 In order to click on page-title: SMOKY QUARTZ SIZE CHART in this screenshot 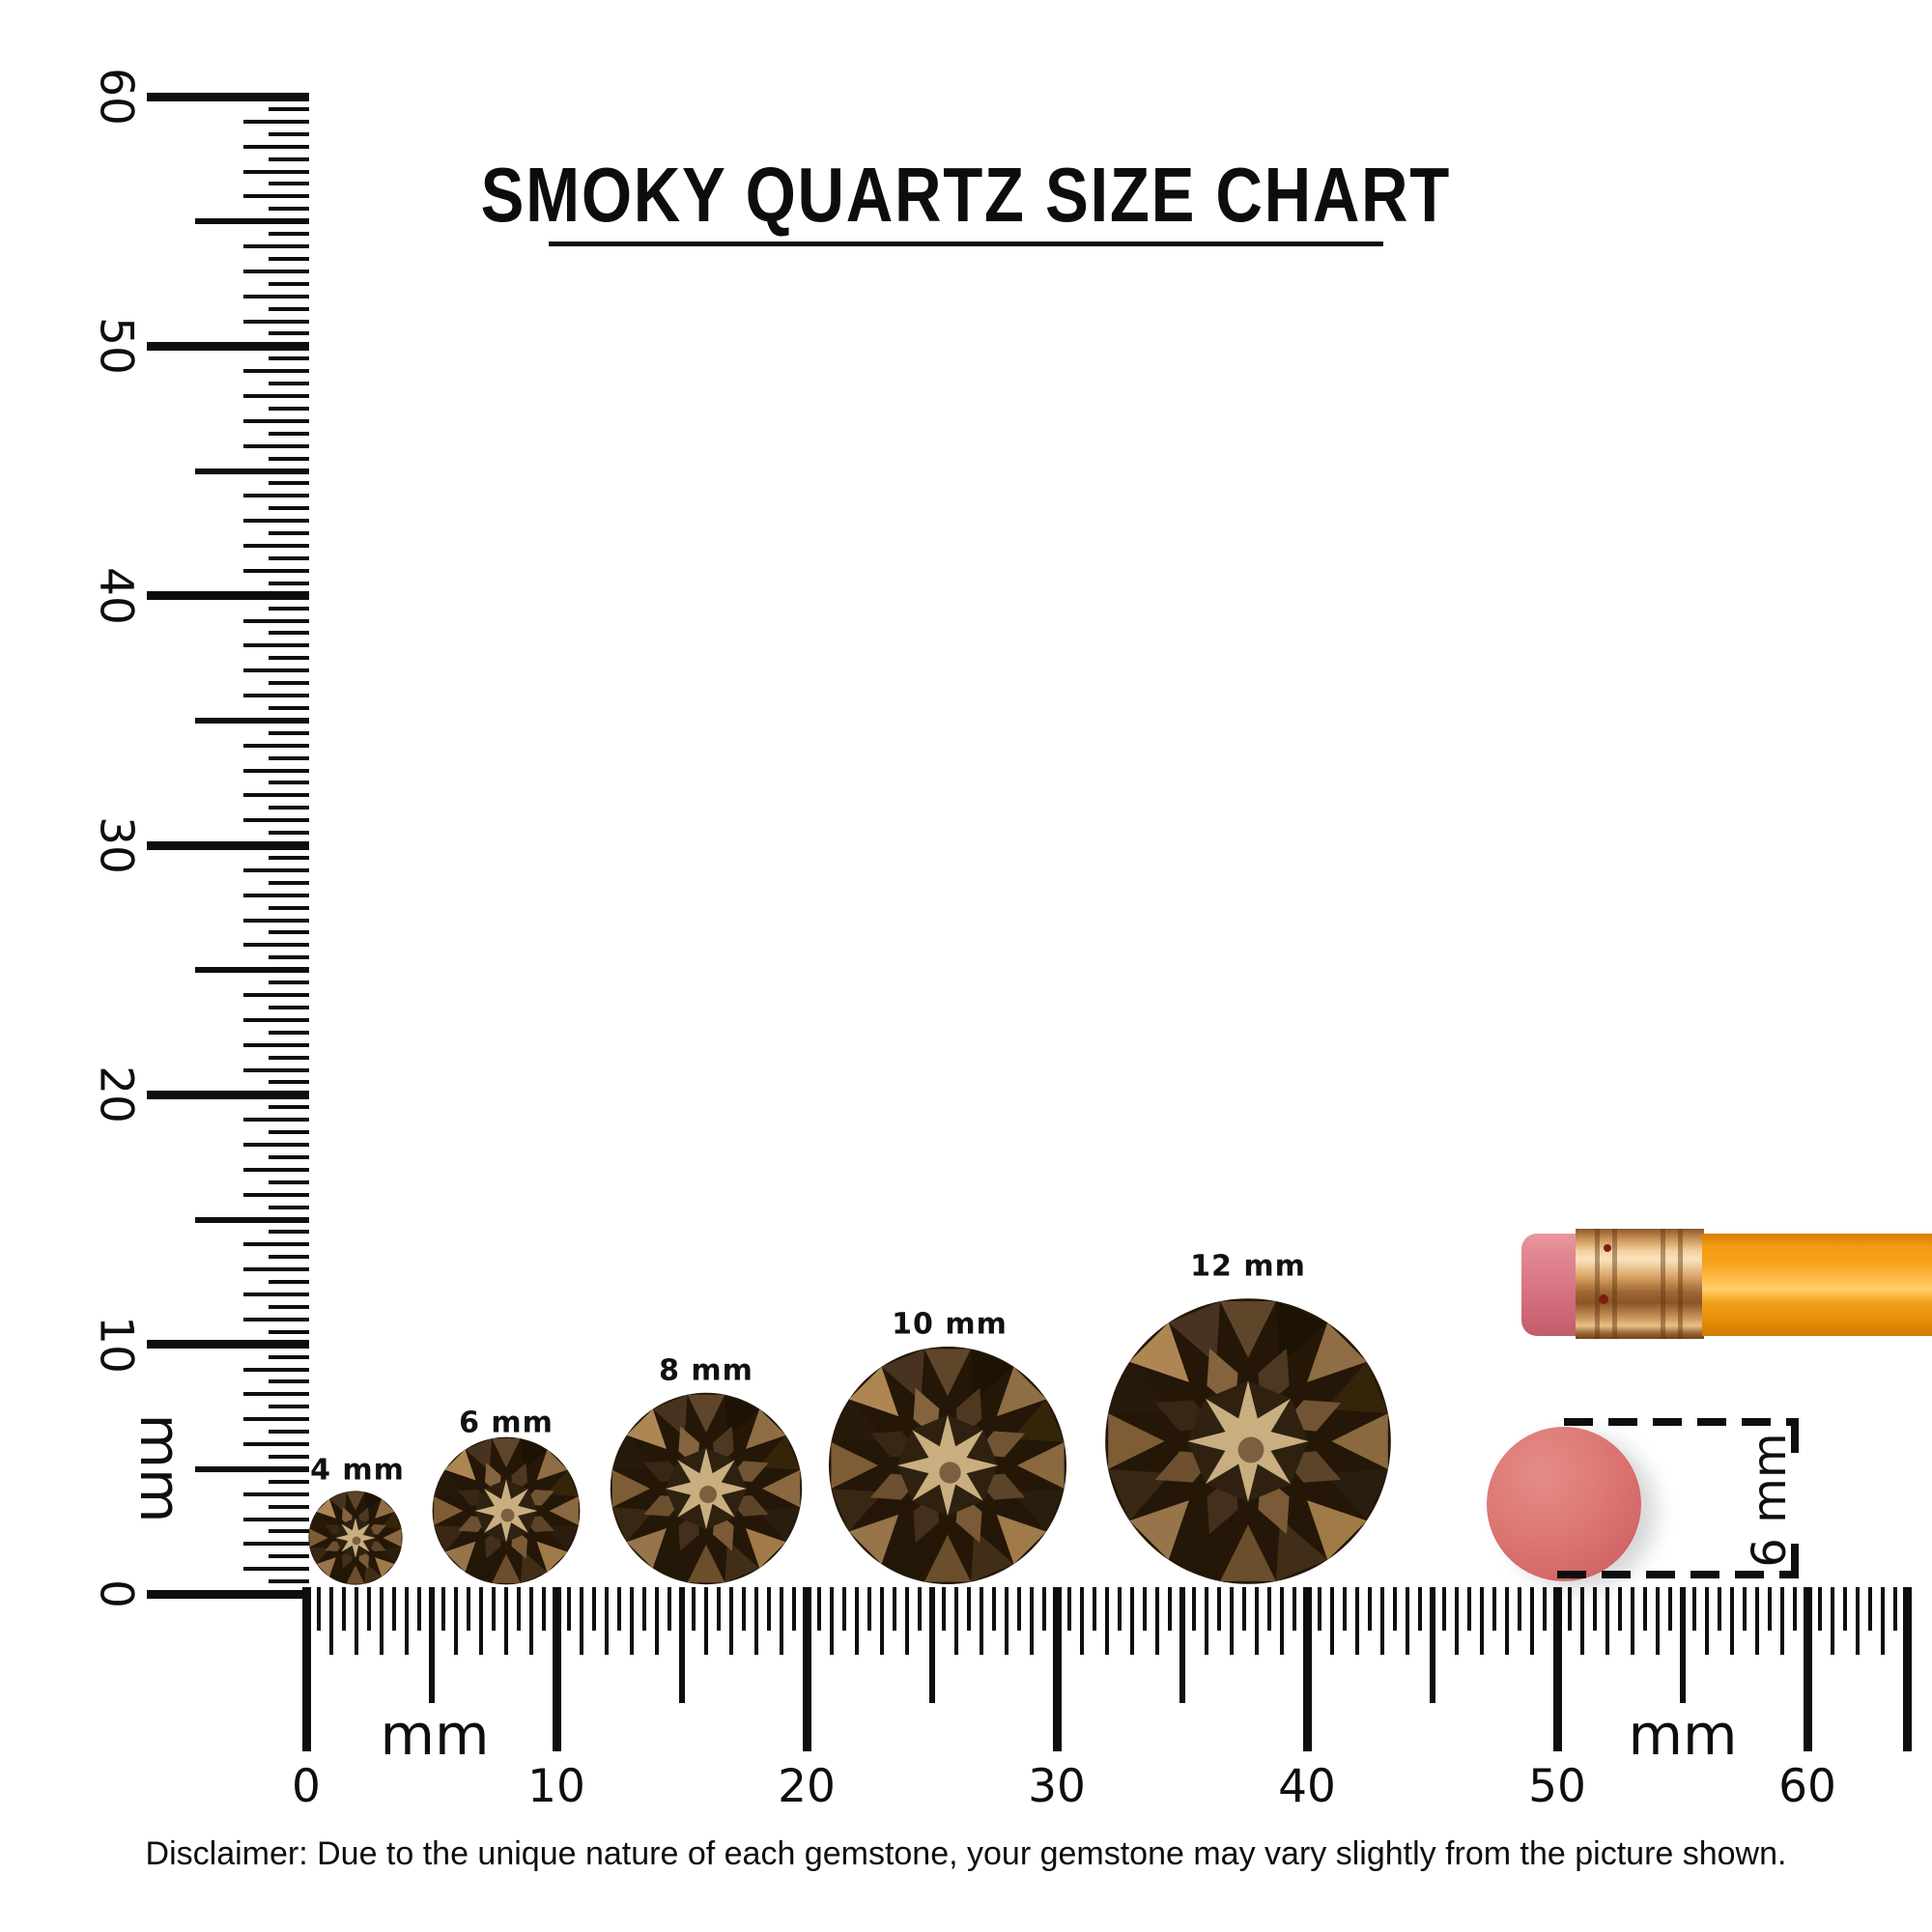, I will do `click(966, 195)`.